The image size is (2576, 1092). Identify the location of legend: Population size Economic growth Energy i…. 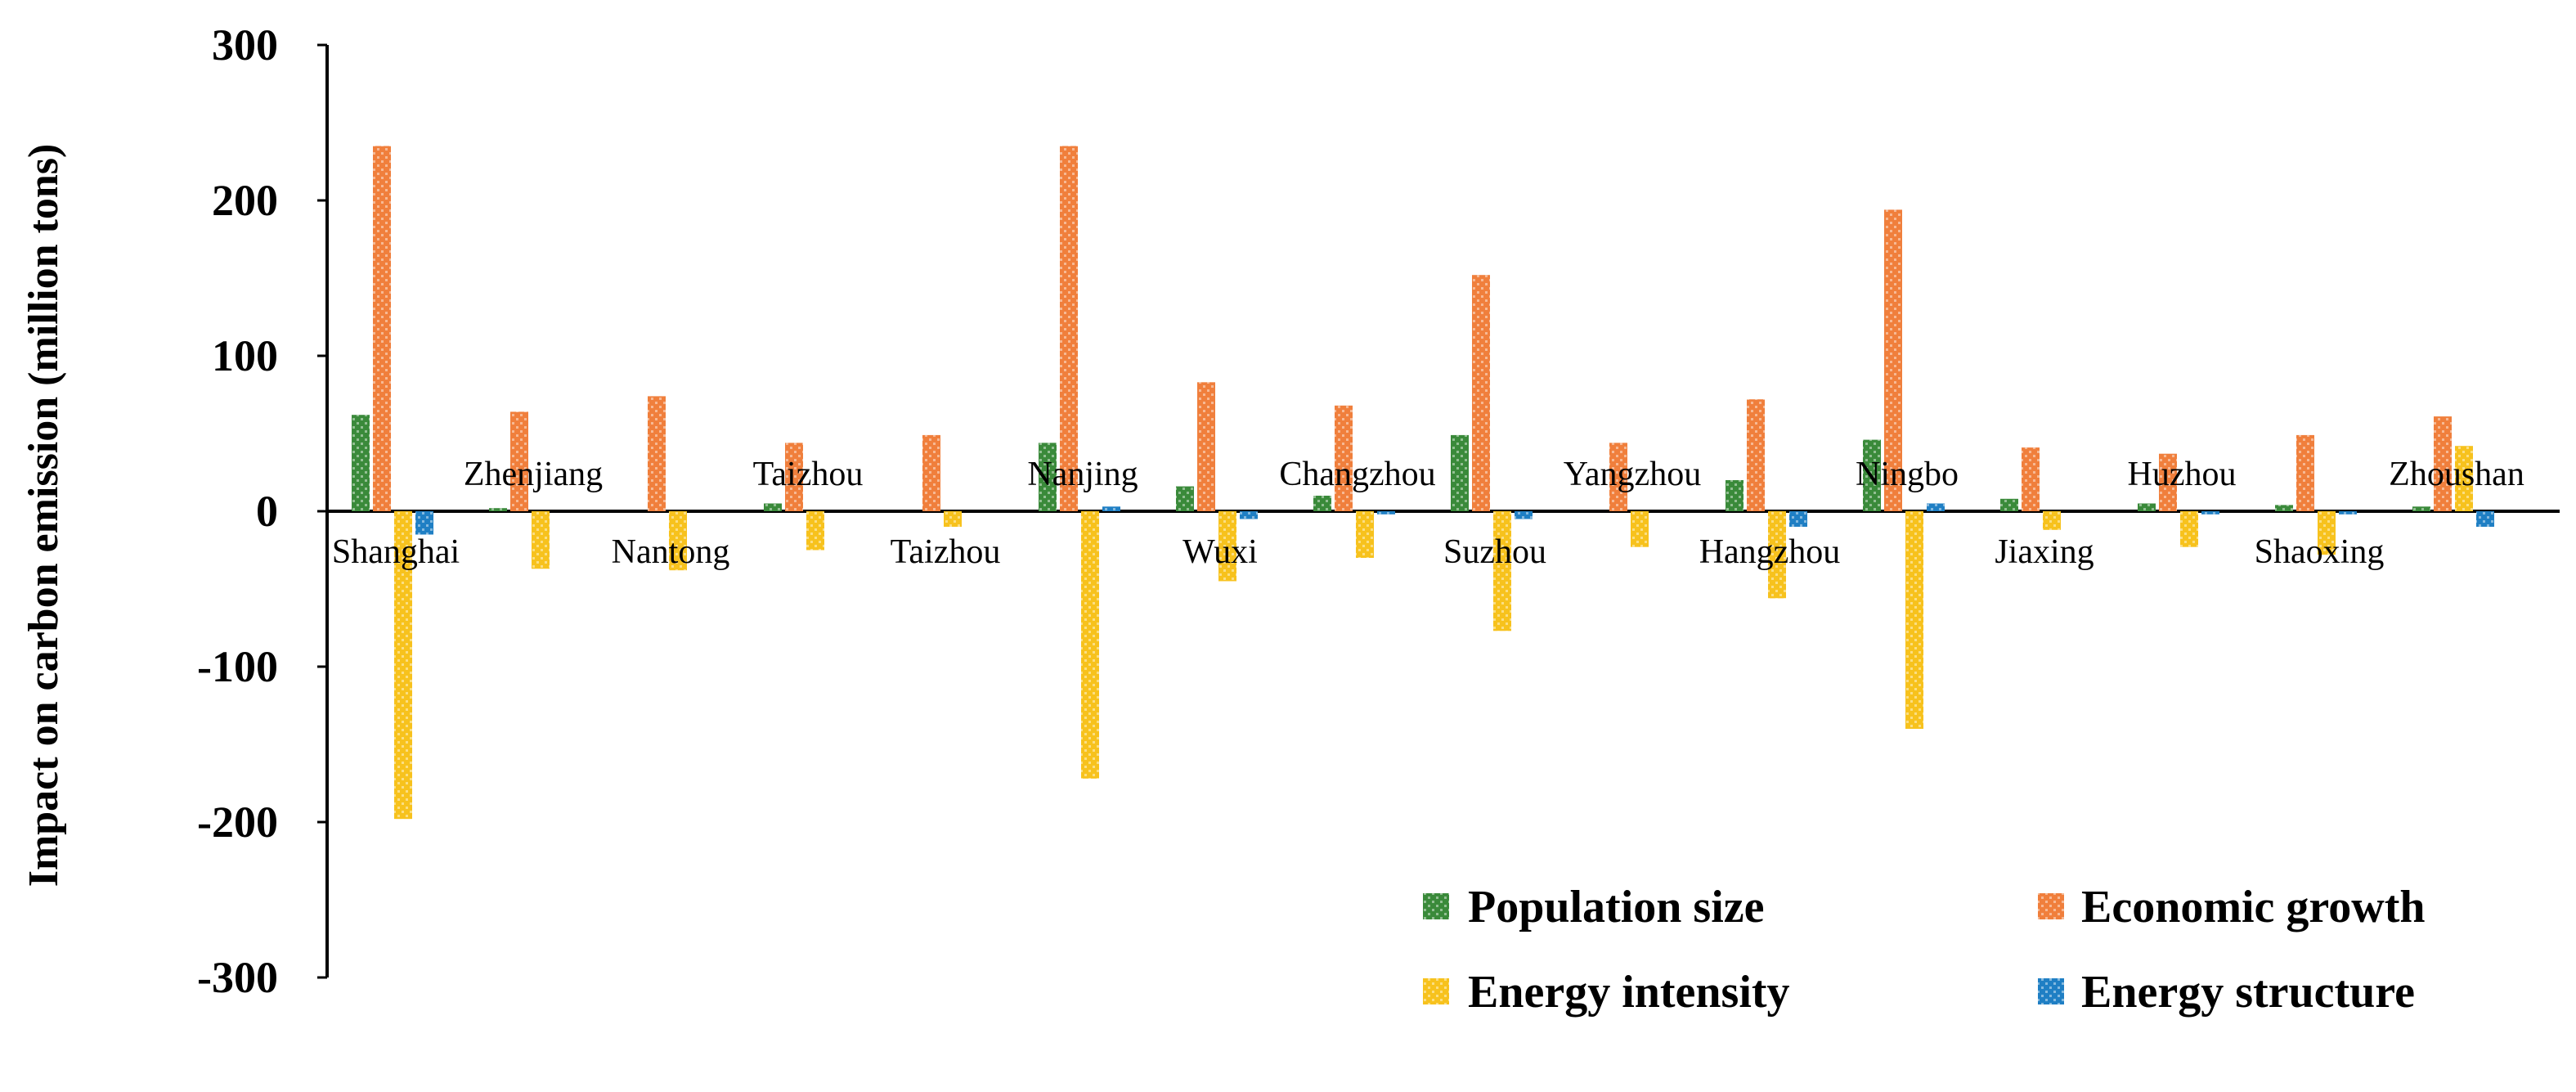
(1924, 950).